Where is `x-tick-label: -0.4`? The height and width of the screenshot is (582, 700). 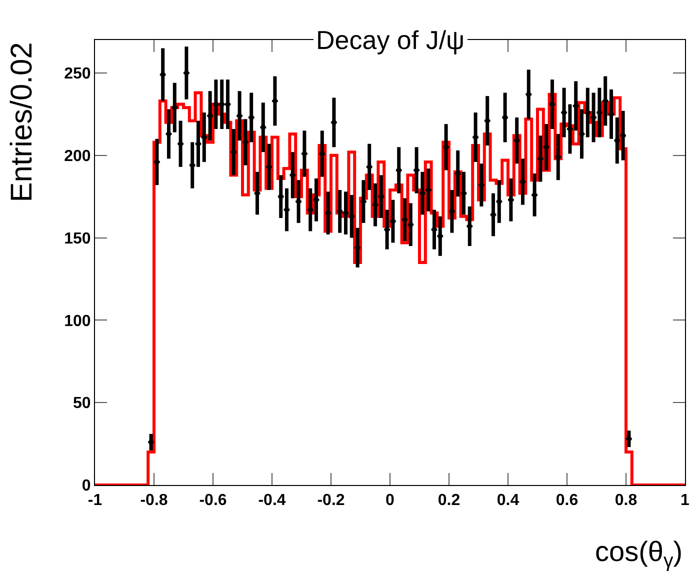 x-tick-label: -0.4 is located at coordinates (272, 501).